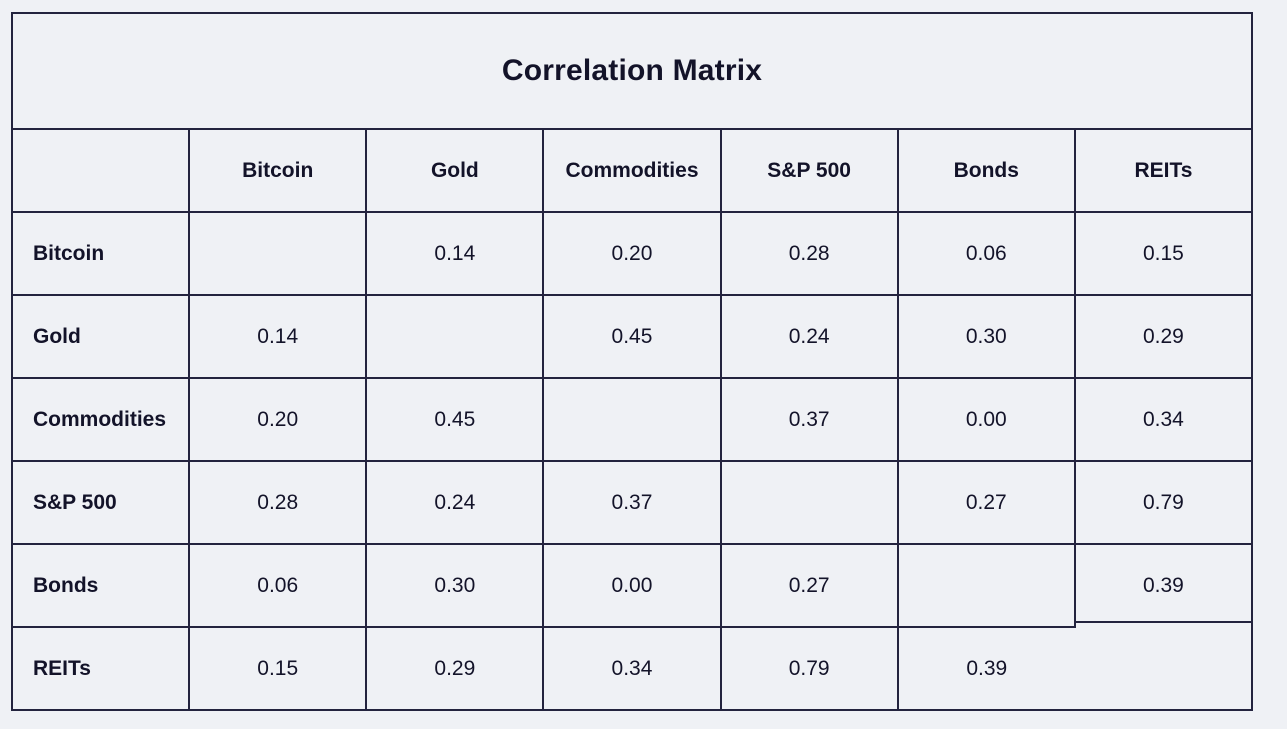  What do you see at coordinates (100, 419) in the screenshot?
I see `row-label-commodities: Commodities` at bounding box center [100, 419].